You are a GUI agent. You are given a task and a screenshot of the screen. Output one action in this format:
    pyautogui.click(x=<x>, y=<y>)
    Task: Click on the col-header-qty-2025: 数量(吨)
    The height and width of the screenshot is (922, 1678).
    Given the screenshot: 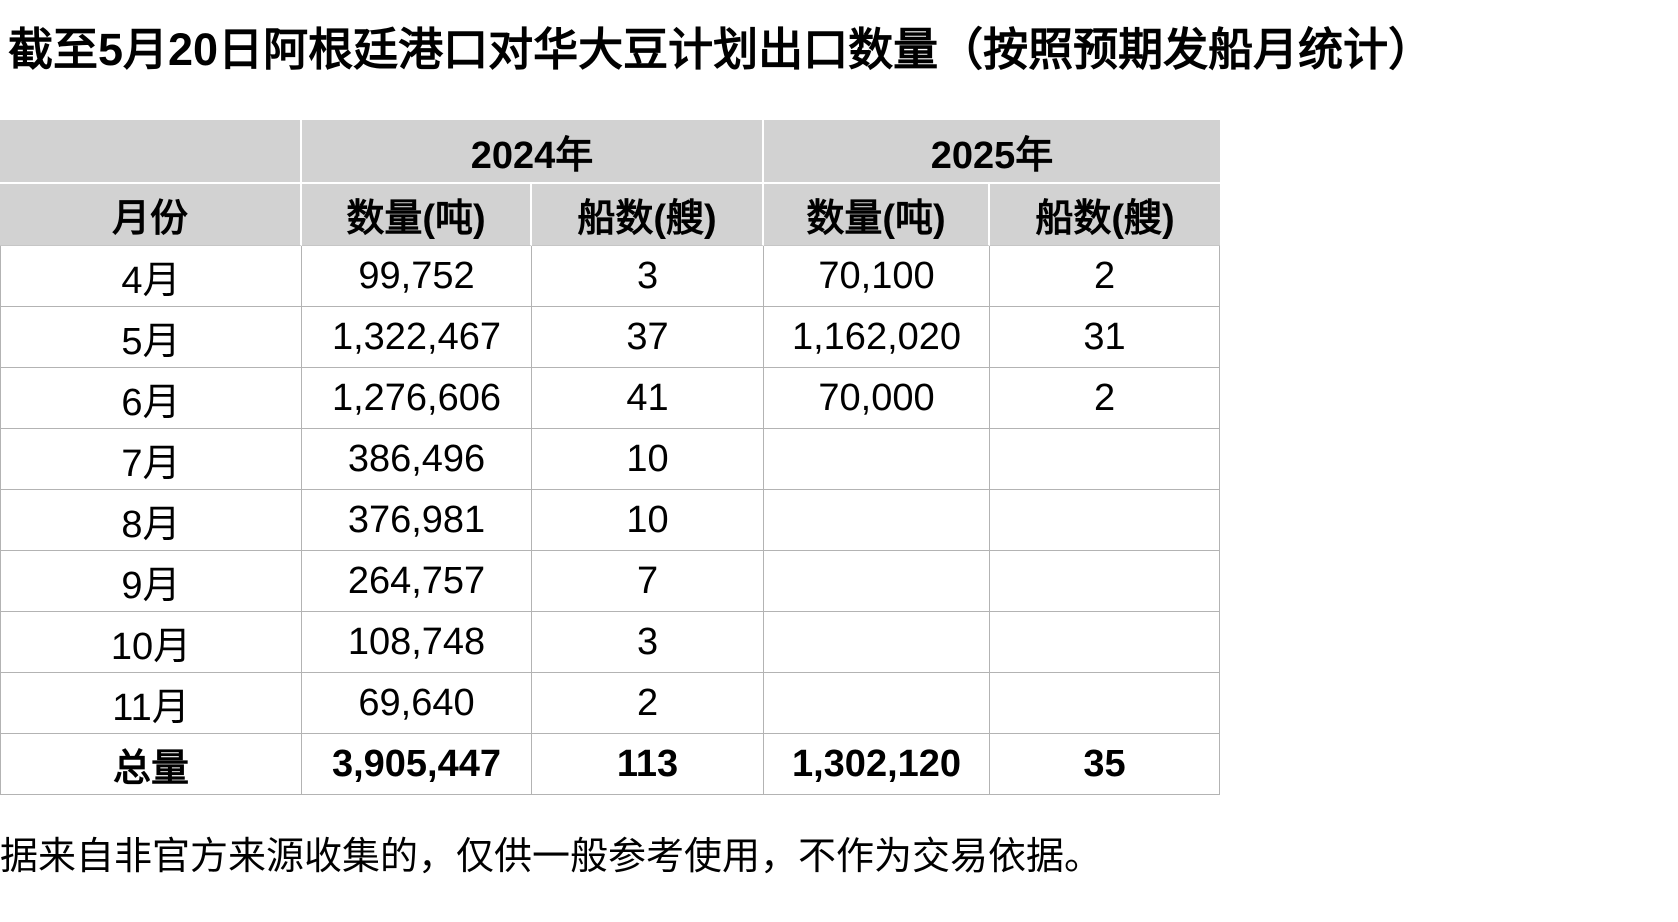 What is the action you would take?
    pyautogui.click(x=877, y=215)
    